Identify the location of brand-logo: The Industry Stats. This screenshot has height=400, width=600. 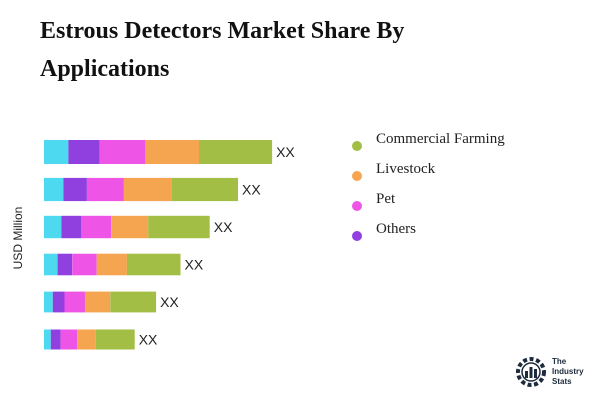
(554, 372).